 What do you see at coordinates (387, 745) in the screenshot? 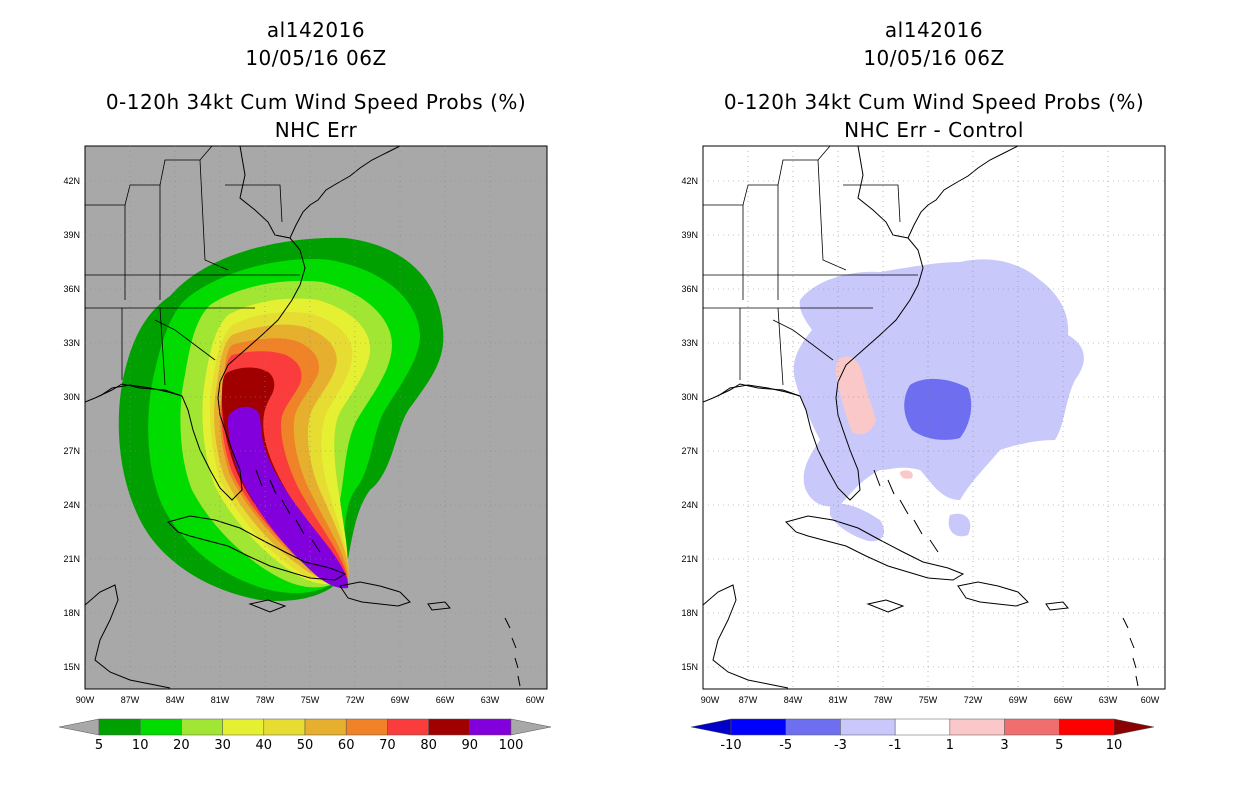
I see `left-colorbar-label: 70` at bounding box center [387, 745].